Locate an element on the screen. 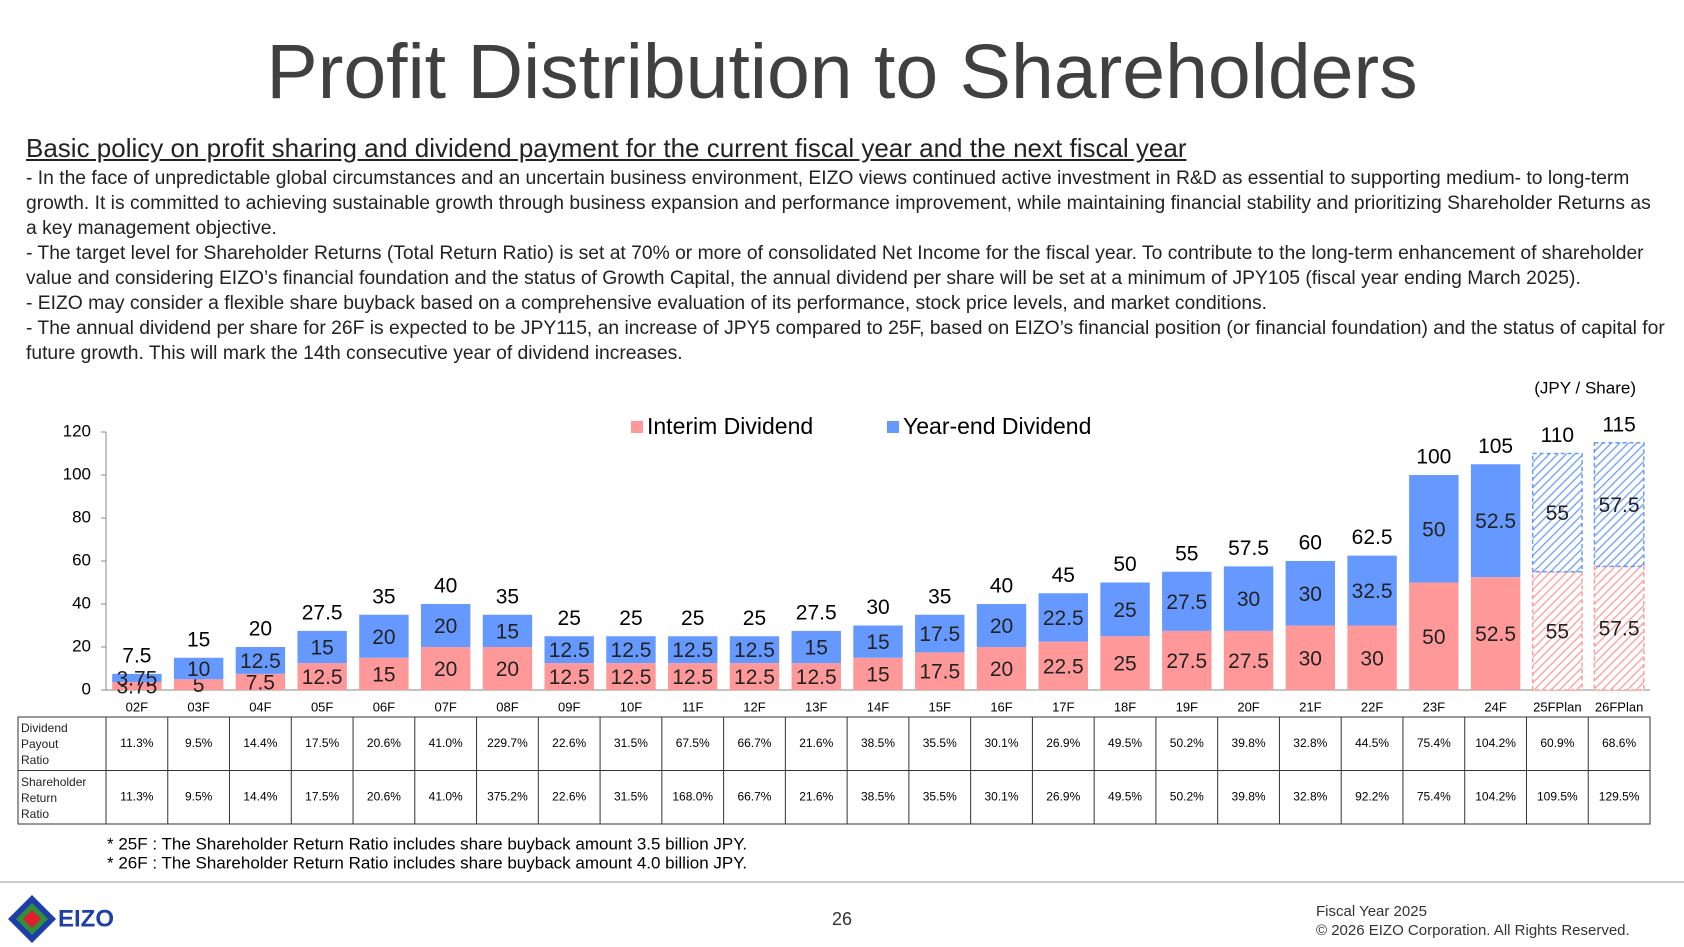 The image size is (1684, 947). x-tick-label: 23F is located at coordinates (1434, 706).